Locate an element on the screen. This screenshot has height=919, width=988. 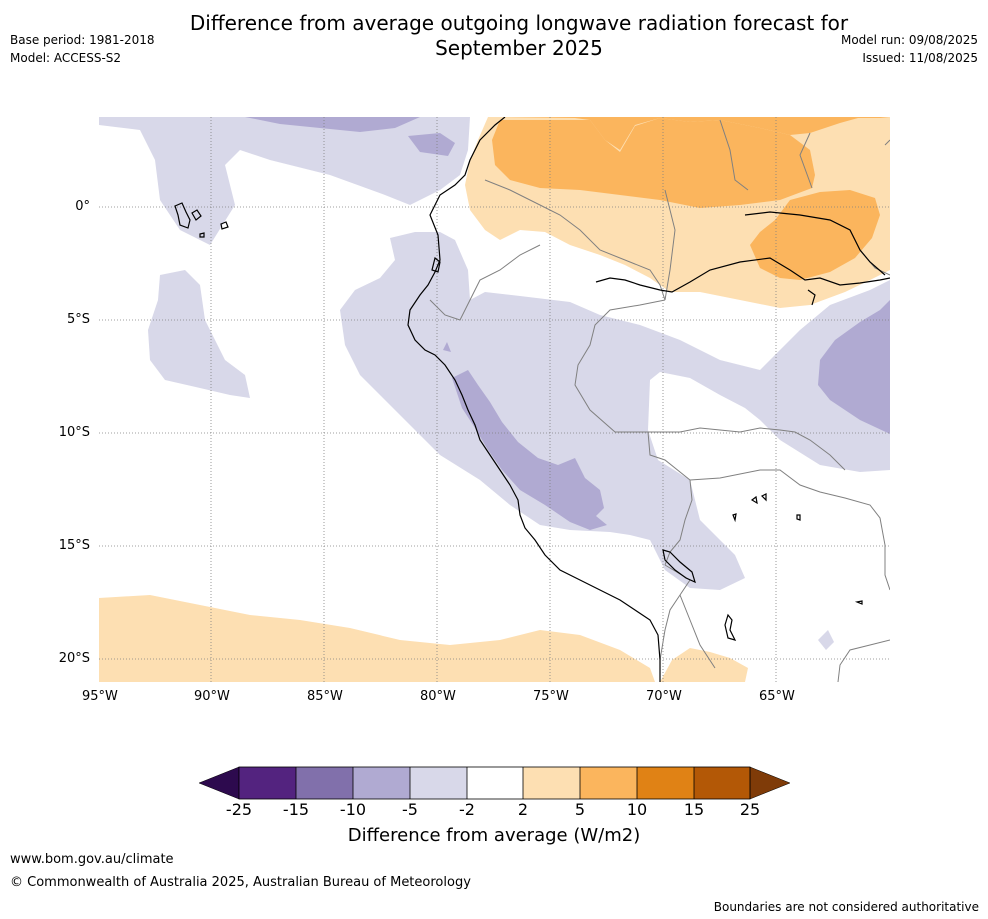
lon-label-70w: 70°W is located at coordinates (664, 696).